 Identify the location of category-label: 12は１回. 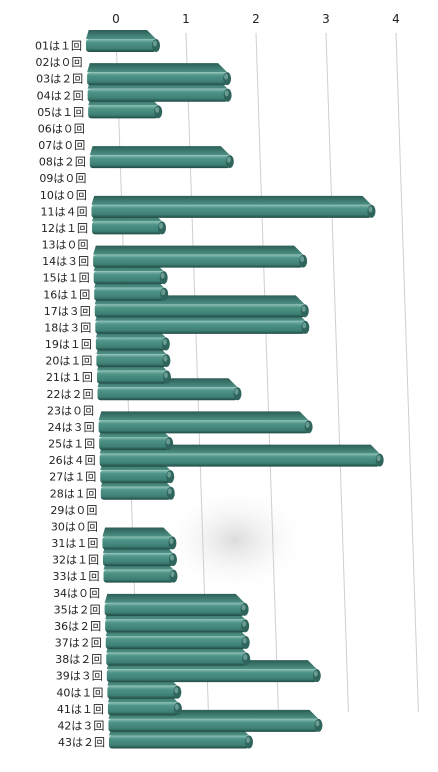
(64, 228).